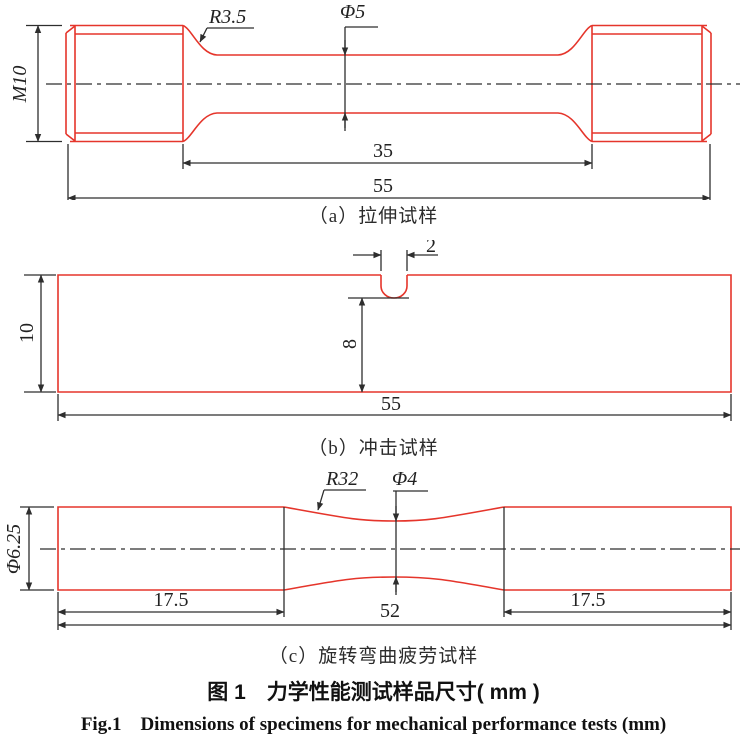 This screenshot has width=747, height=740. Describe the element at coordinates (359, 66) in the screenshot. I see `dim-a-gauge-diameter: Φ5` at that location.